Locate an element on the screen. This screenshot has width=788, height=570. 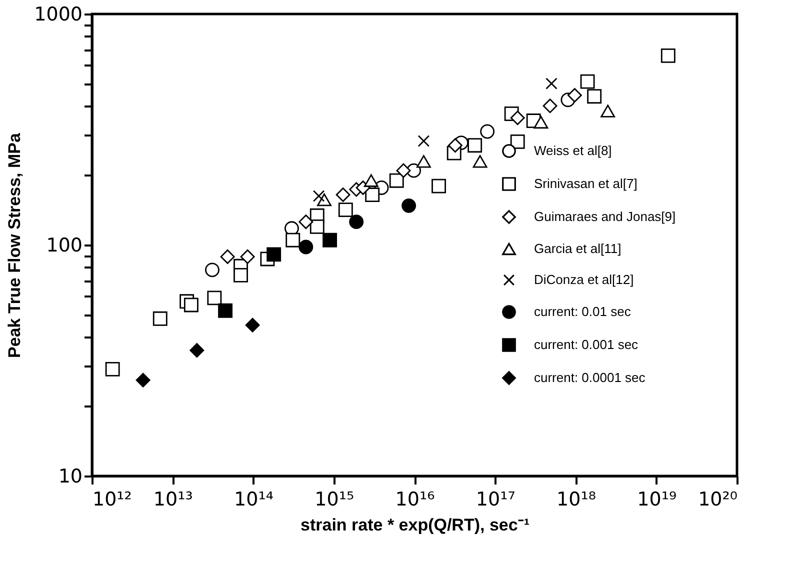
legend-label: Garcia et al[11] is located at coordinates (578, 248).